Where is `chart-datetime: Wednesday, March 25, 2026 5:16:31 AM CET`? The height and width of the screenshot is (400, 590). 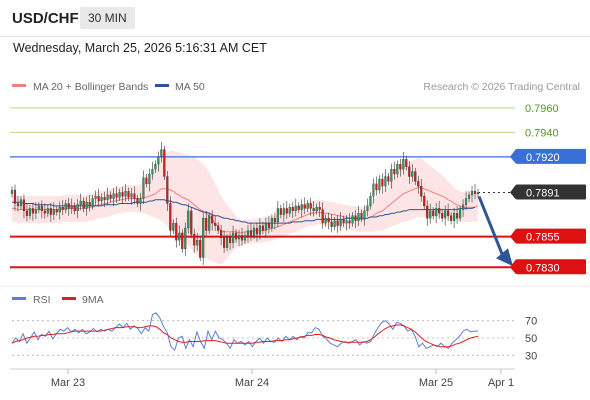
chart-datetime: Wednesday, March 25, 2026 5:16:31 AM CET is located at coordinates (140, 48).